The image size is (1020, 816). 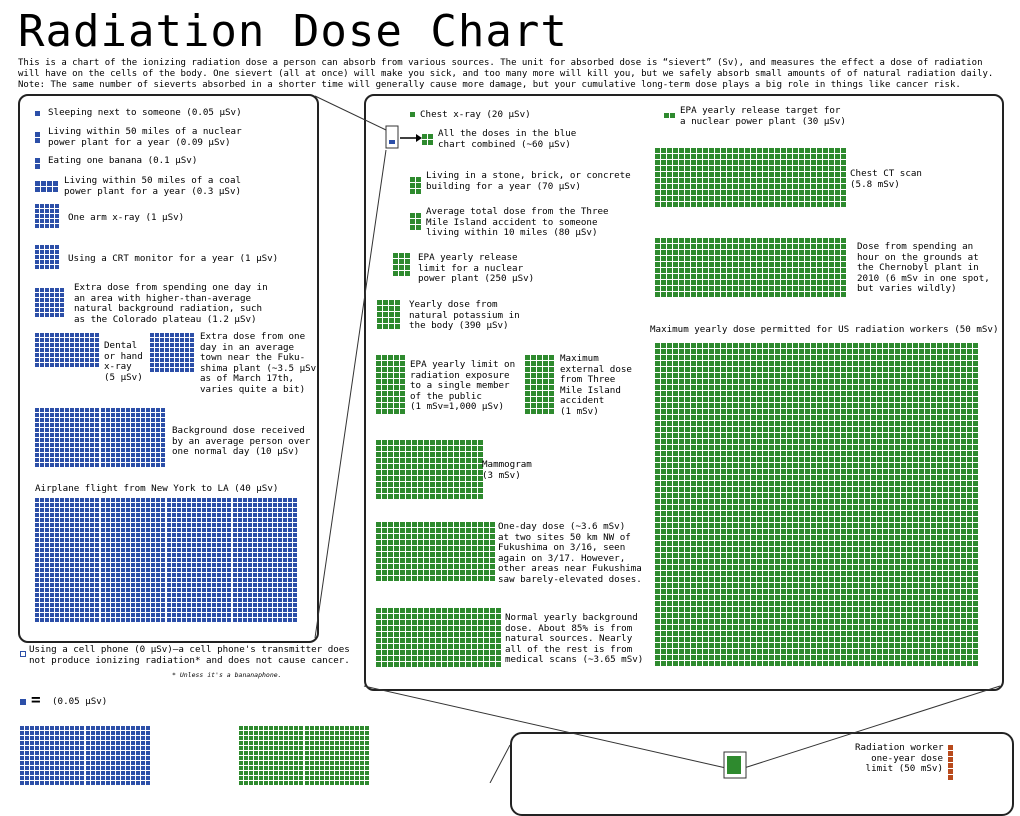 What do you see at coordinates (37, 163) in the screenshot?
I see `banana-mark` at bounding box center [37, 163].